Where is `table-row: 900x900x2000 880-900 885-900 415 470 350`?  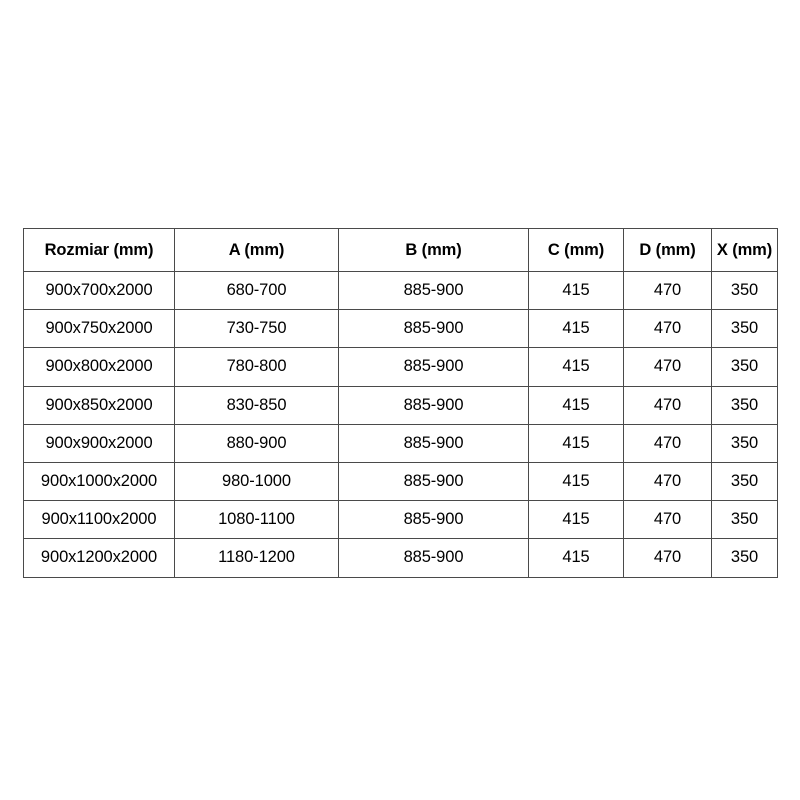 table-row: 900x900x2000 880-900 885-900 415 470 350 is located at coordinates (400, 443).